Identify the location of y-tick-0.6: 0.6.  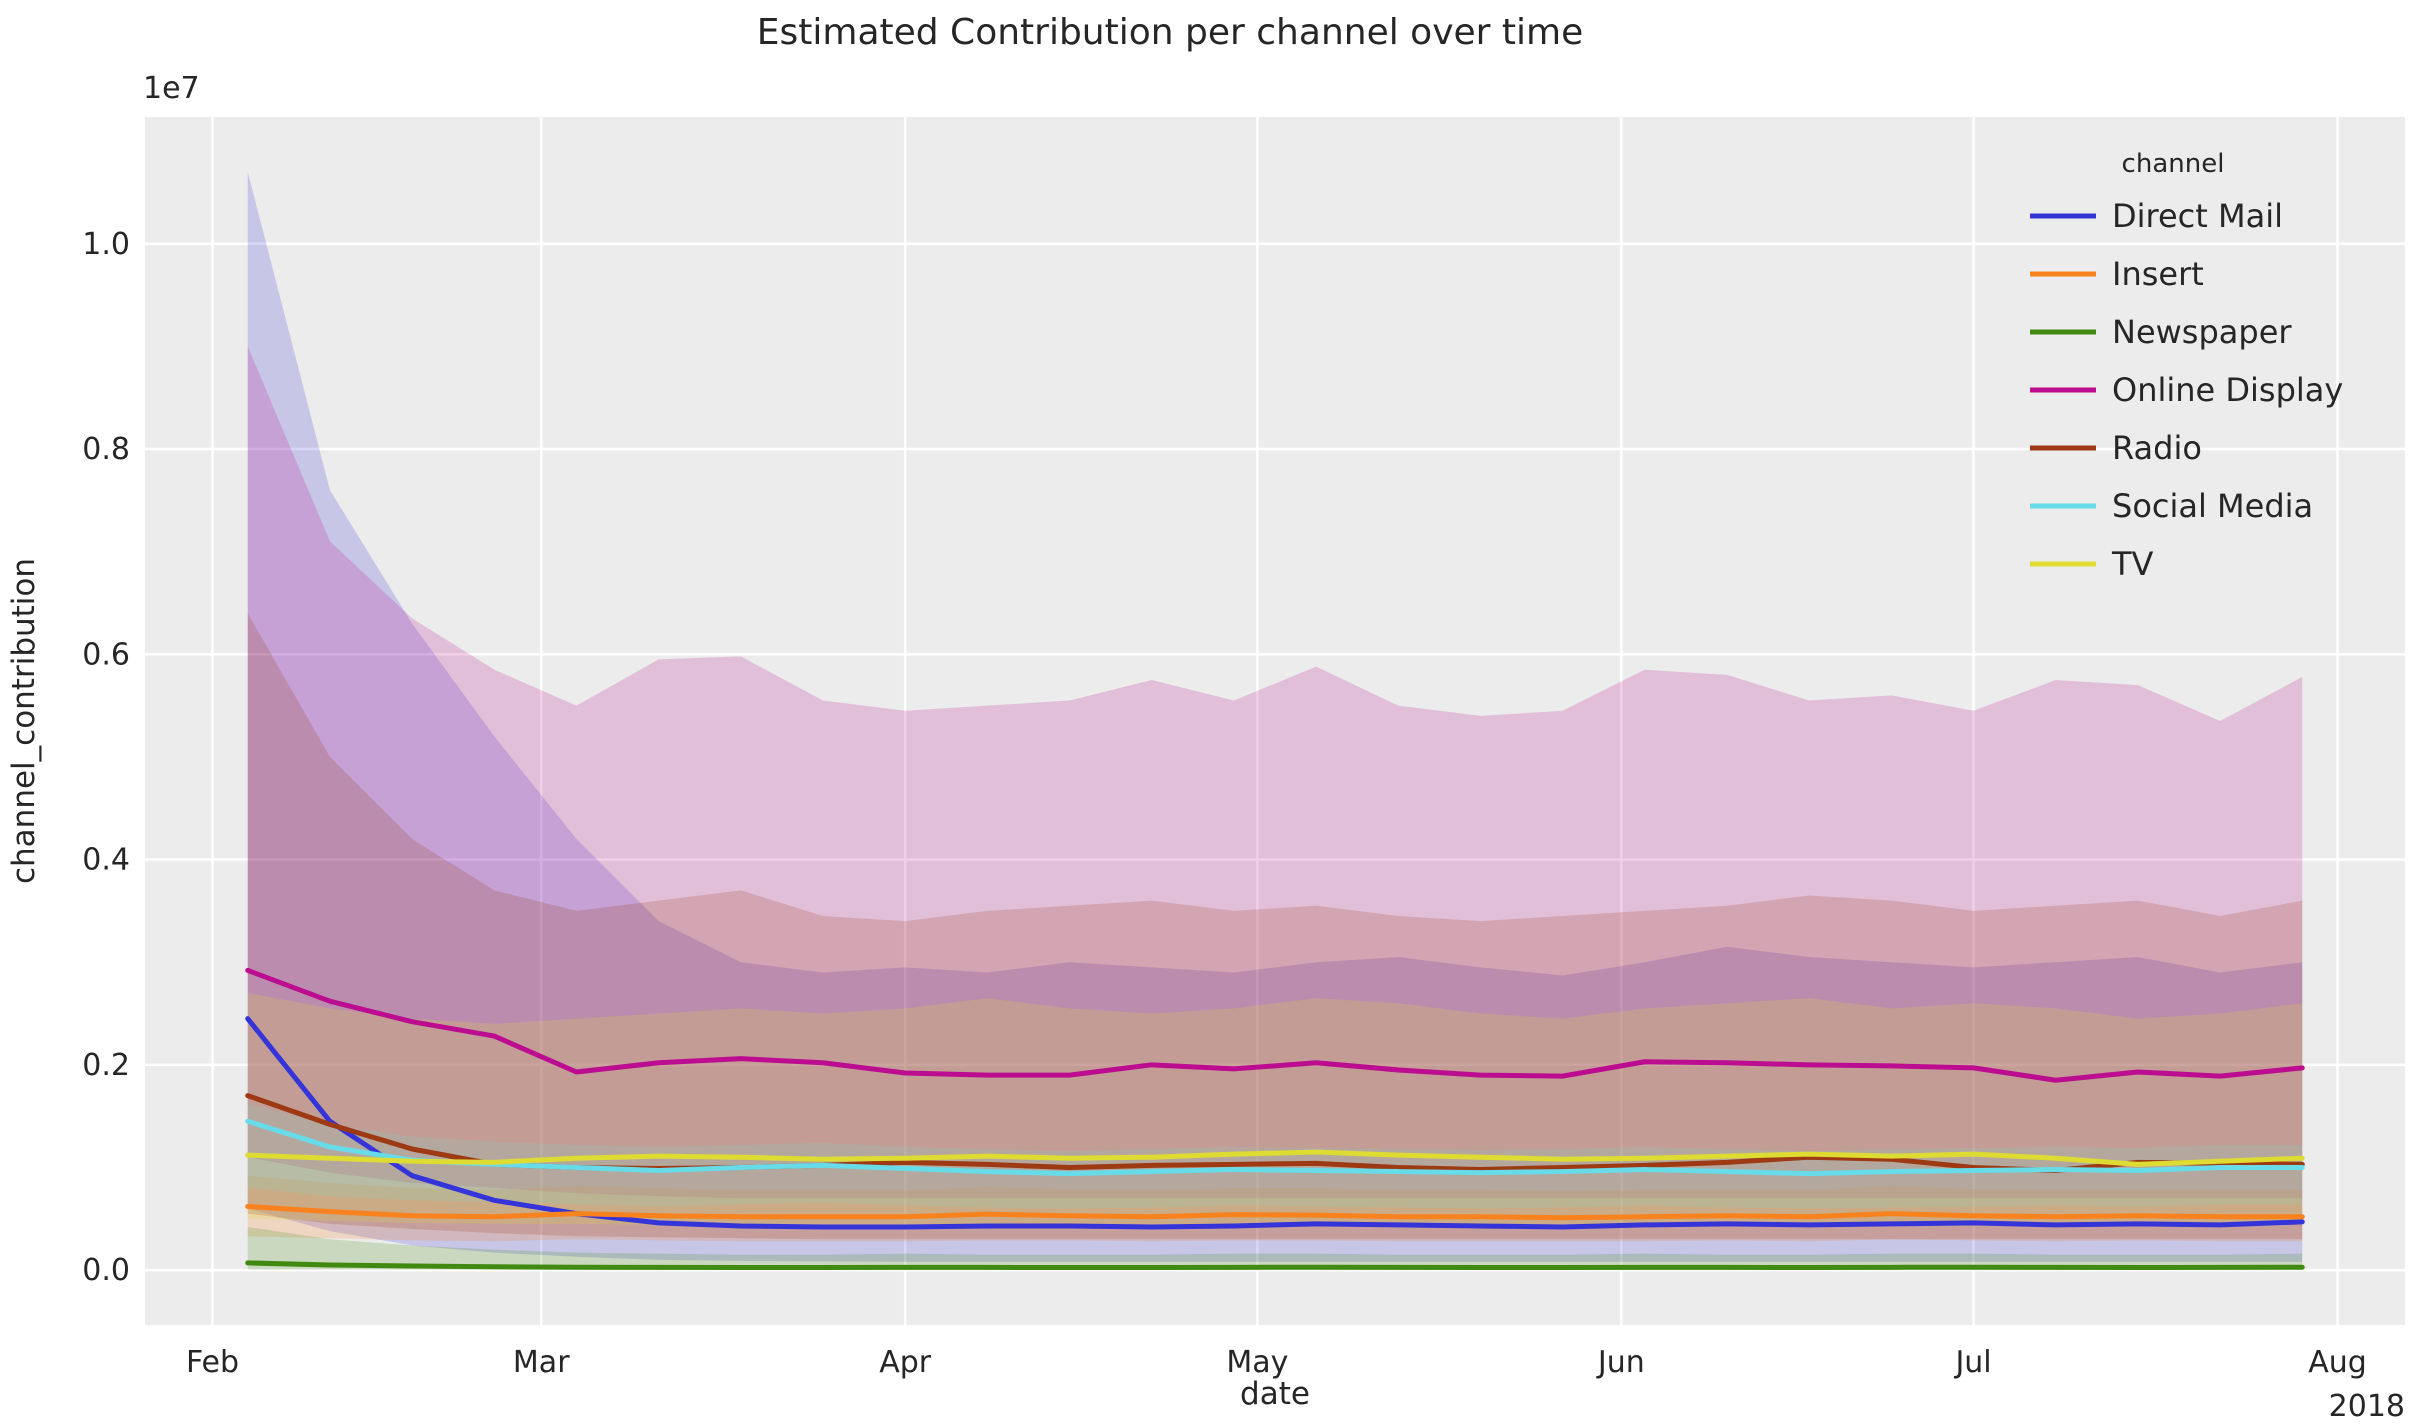
(106, 654).